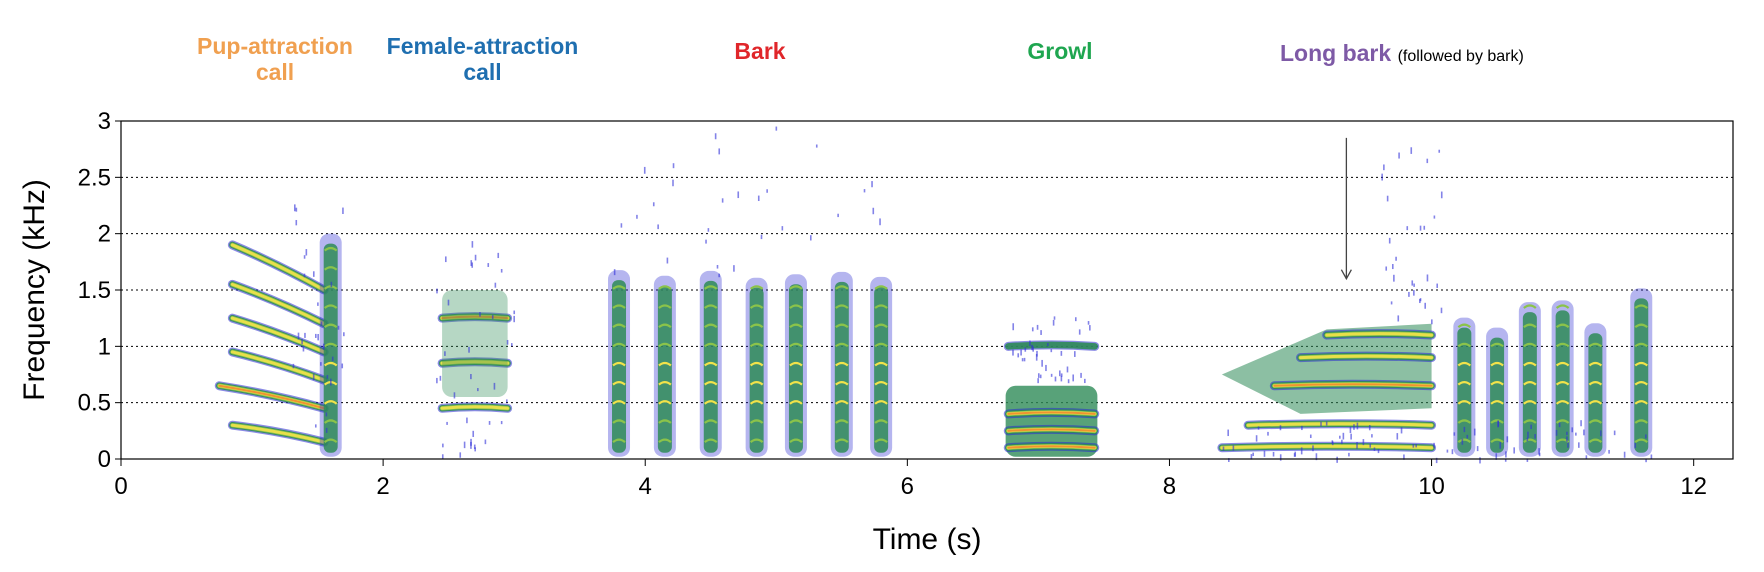 The width and height of the screenshot is (1764, 572). I want to click on long-bark-low-noise, so click(1437, 442).